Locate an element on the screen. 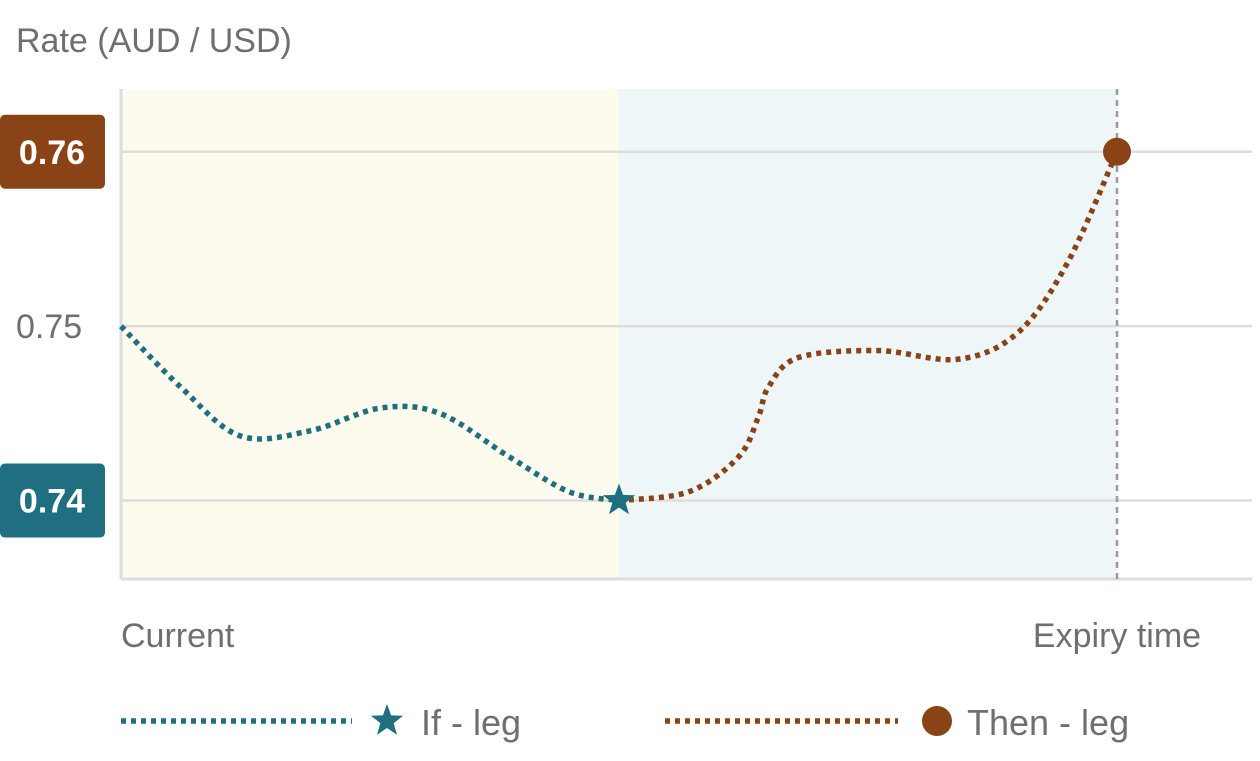 The width and height of the screenshot is (1260, 761). y-tick-badge-label-0-76: 0.76 is located at coordinates (52, 153).